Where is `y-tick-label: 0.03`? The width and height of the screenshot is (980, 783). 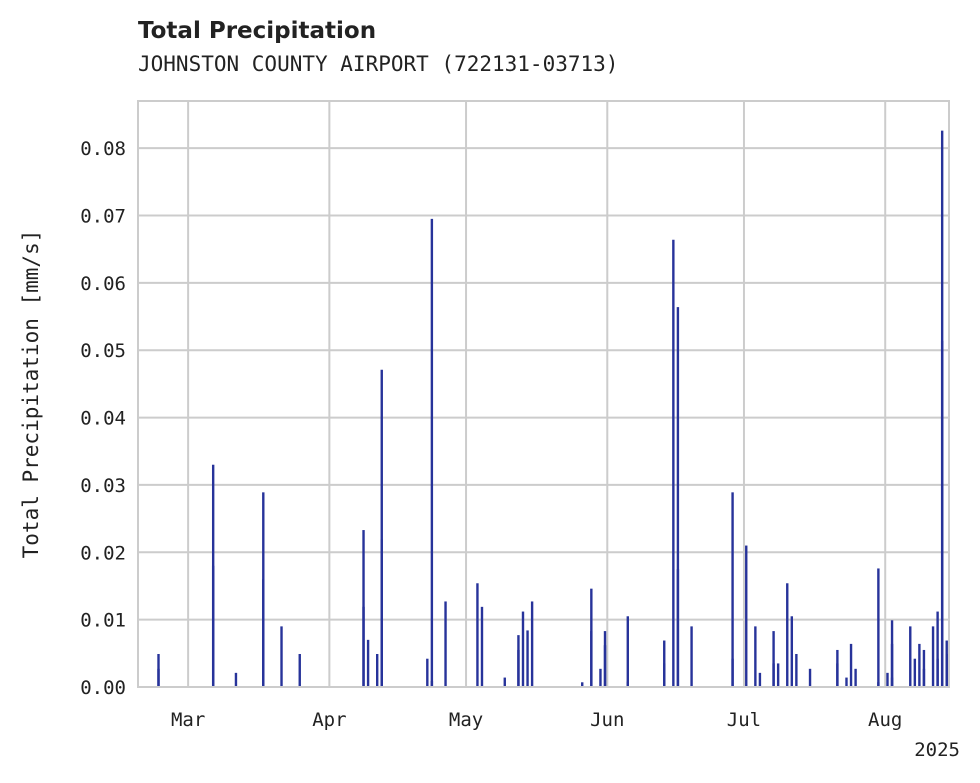
y-tick-label: 0.03 is located at coordinates (103, 486).